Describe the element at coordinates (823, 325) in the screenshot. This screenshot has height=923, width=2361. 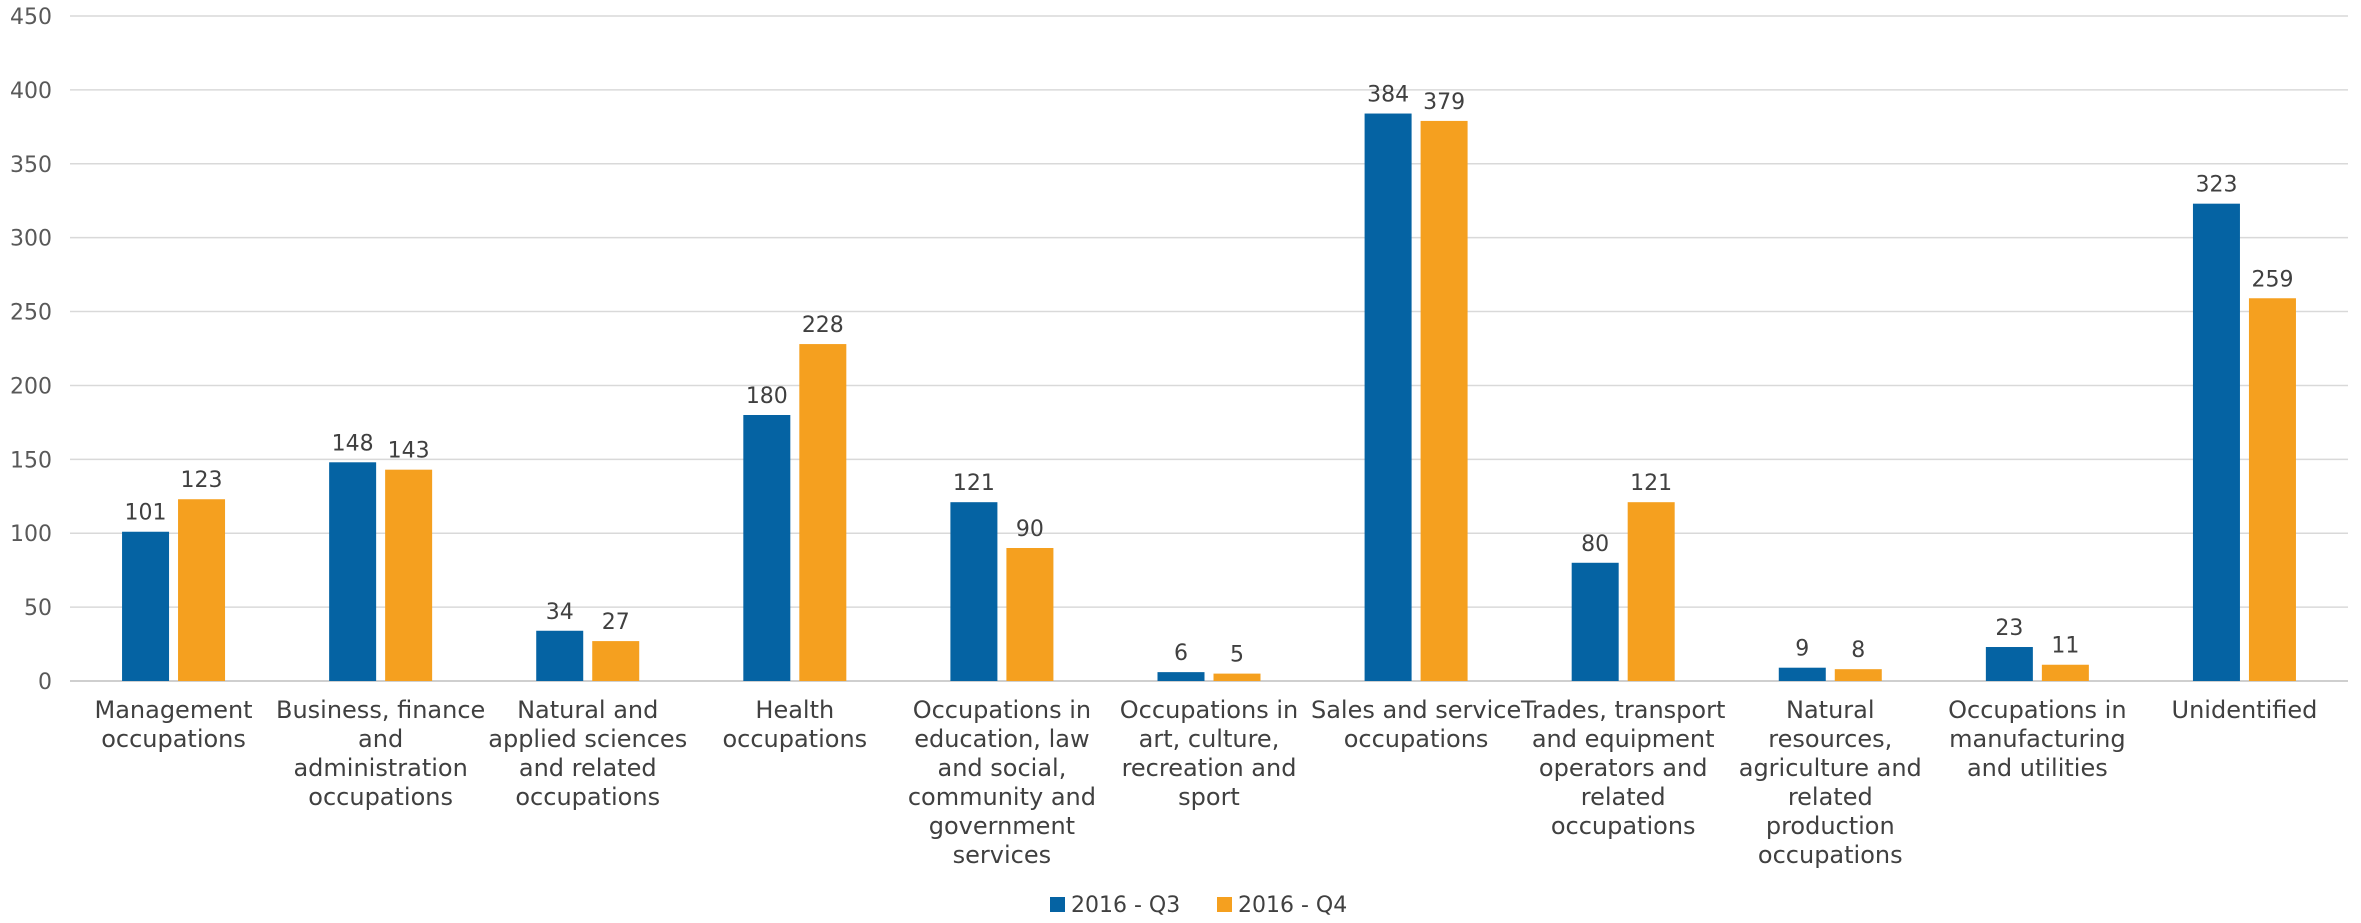
I see `data-label: 228` at that location.